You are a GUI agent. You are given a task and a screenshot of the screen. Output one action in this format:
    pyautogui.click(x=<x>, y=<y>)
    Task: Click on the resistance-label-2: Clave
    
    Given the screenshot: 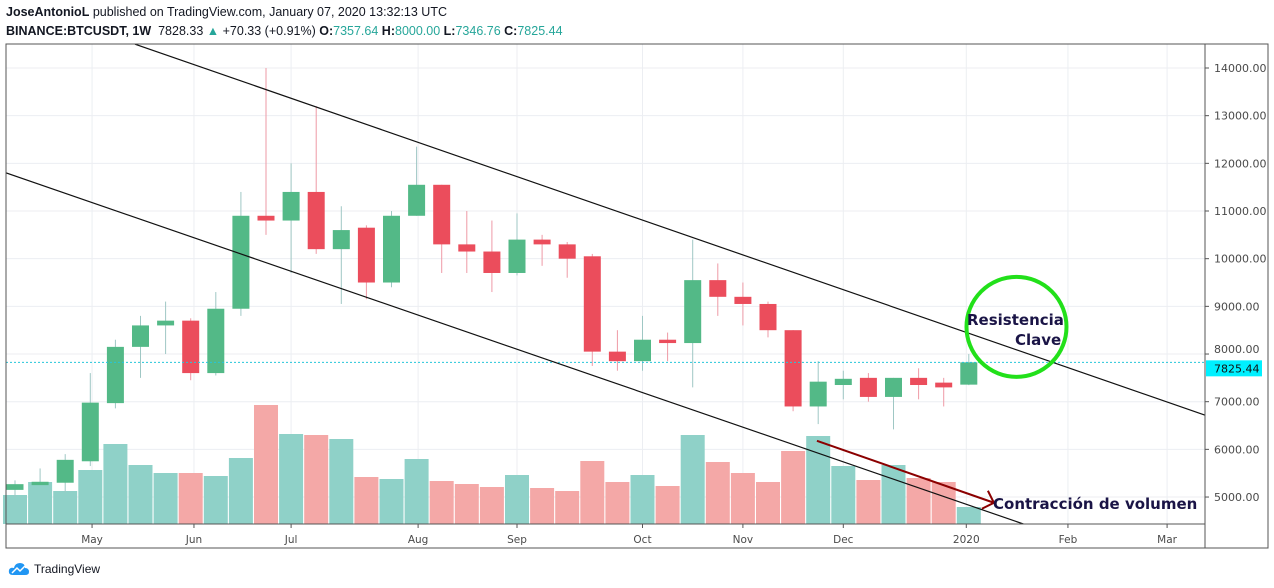 What is the action you would take?
    pyautogui.click(x=1038, y=340)
    